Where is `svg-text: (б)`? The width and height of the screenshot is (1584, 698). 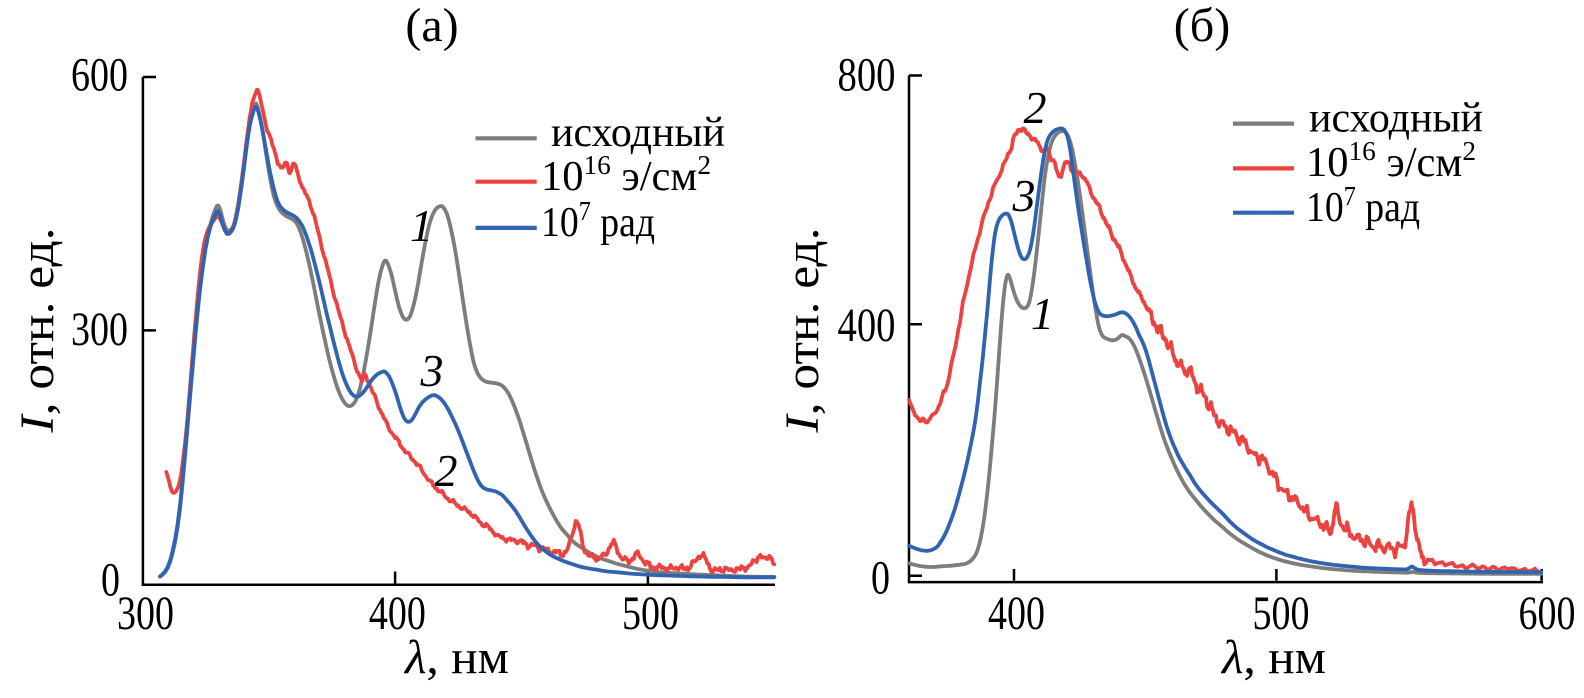 svg-text: (б) is located at coordinates (1202, 26).